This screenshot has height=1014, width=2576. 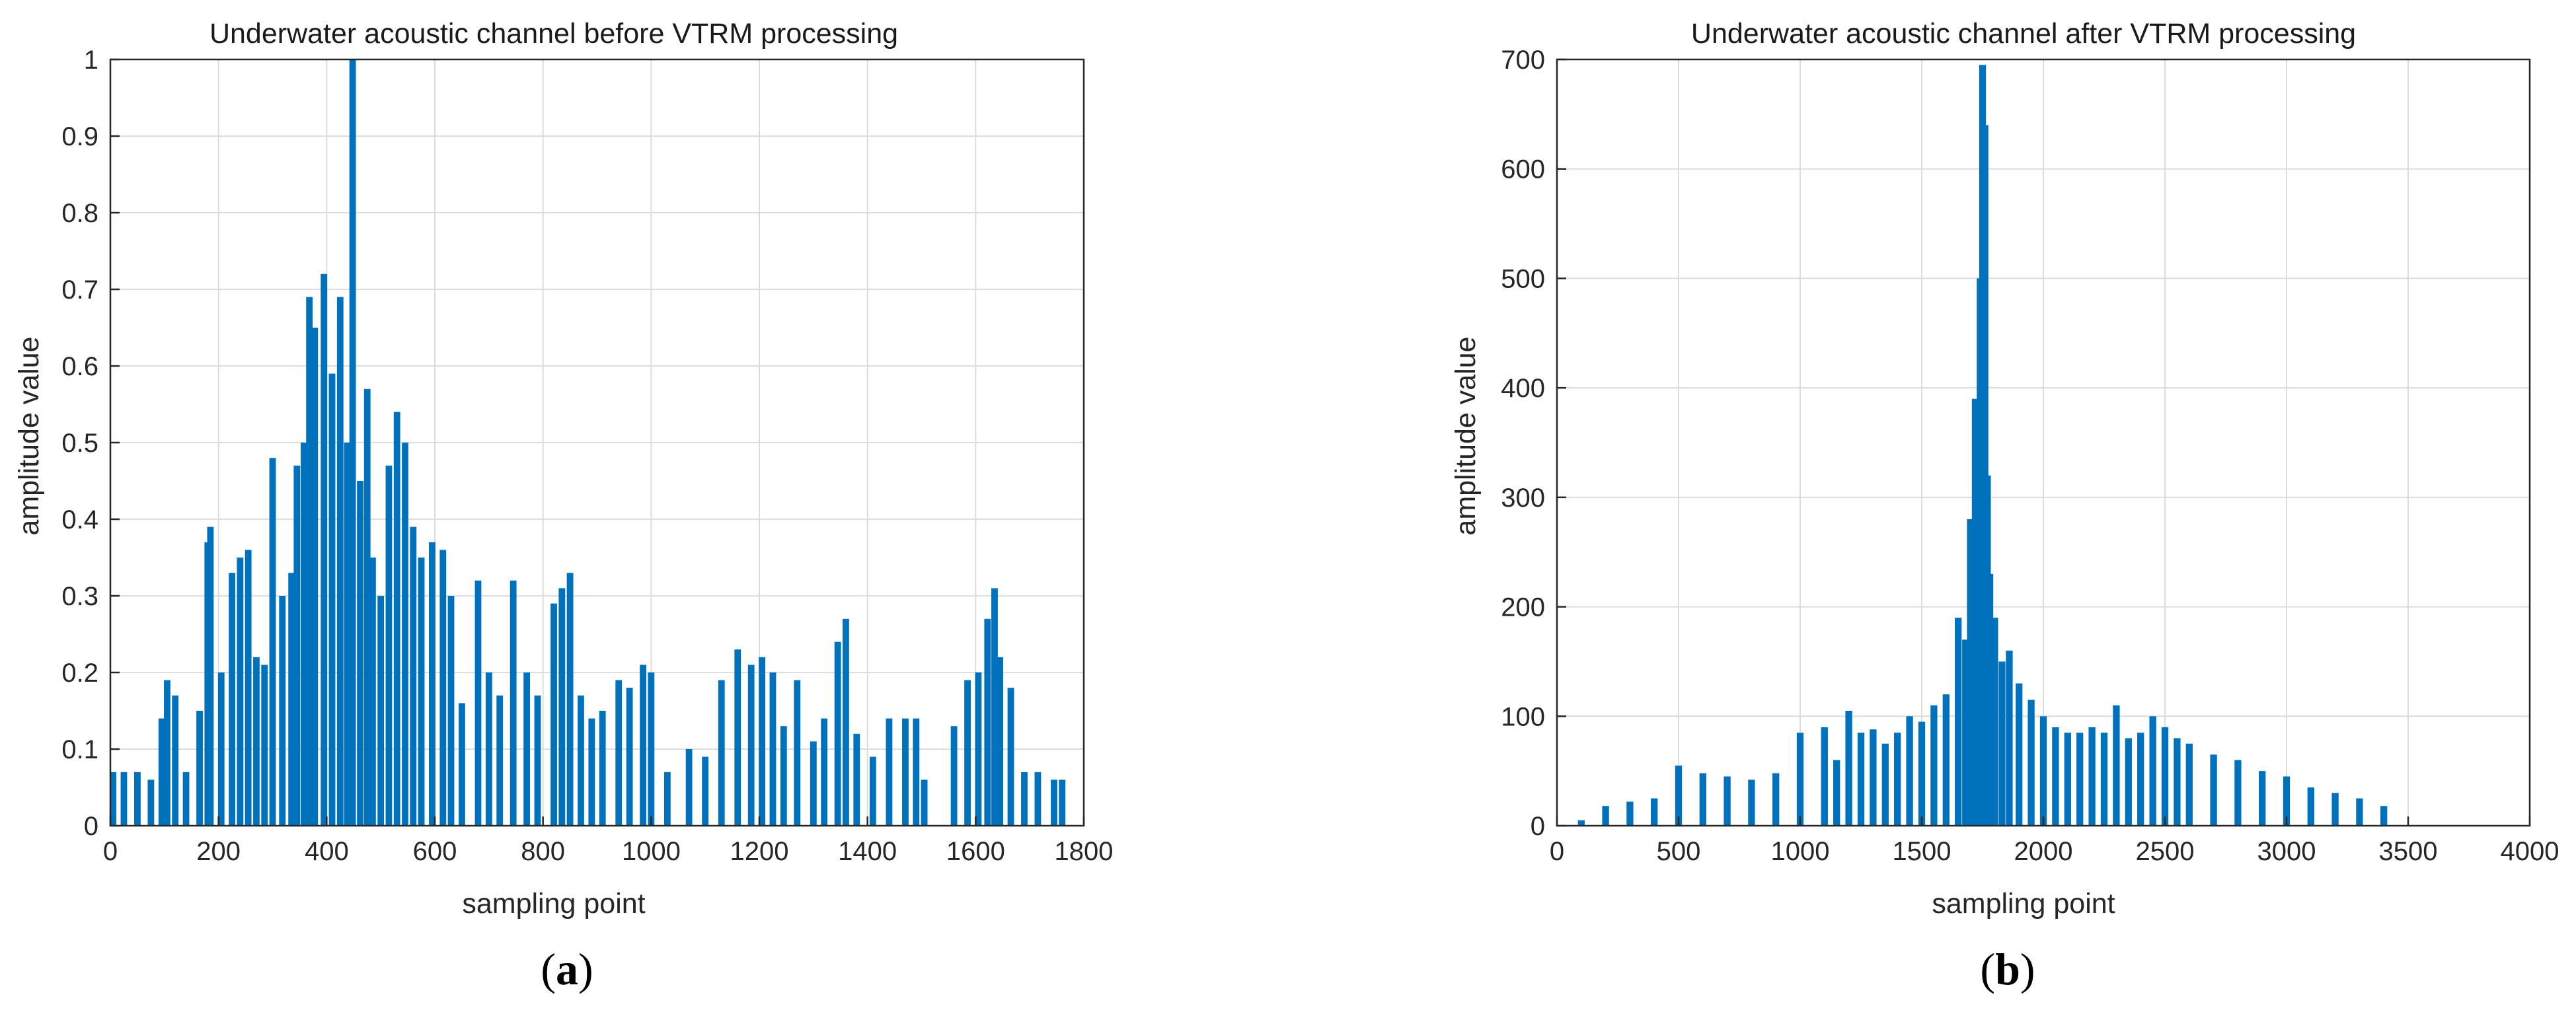 What do you see at coordinates (553, 904) in the screenshot?
I see `chart-a-x-axis-label: sampling point` at bounding box center [553, 904].